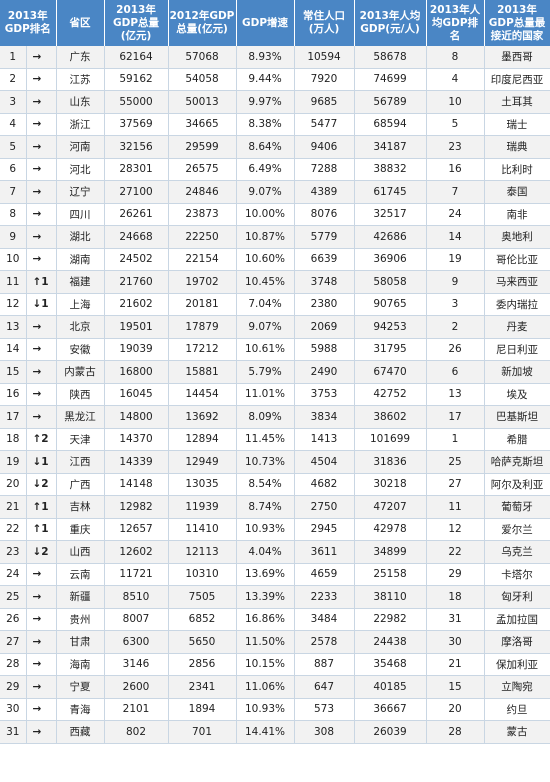 The height and width of the screenshot is (782, 550). What do you see at coordinates (136, 79) in the screenshot?
I see `gdp-2013-cell: 59162` at bounding box center [136, 79].